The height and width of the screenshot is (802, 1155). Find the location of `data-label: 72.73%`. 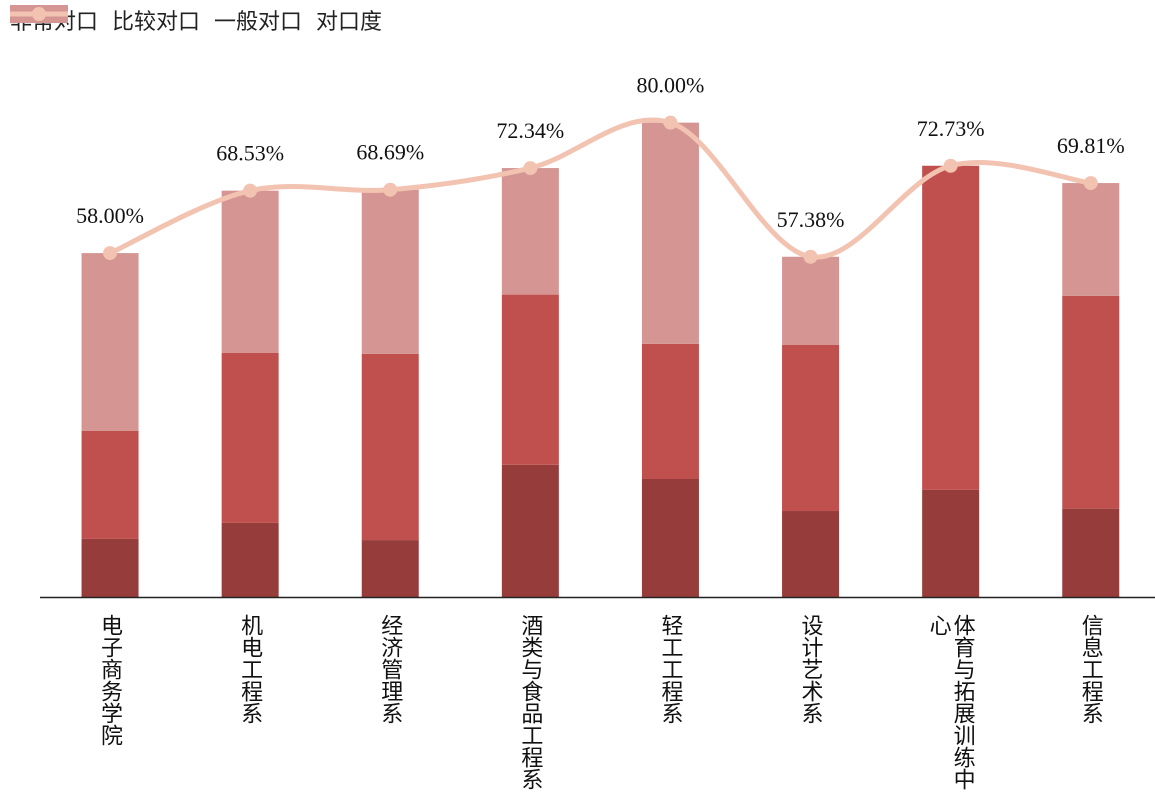

data-label: 72.73% is located at coordinates (951, 128).